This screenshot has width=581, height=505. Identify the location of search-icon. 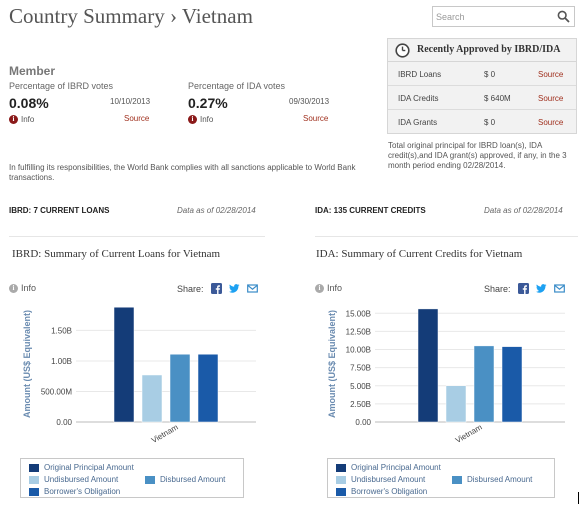
(563, 16).